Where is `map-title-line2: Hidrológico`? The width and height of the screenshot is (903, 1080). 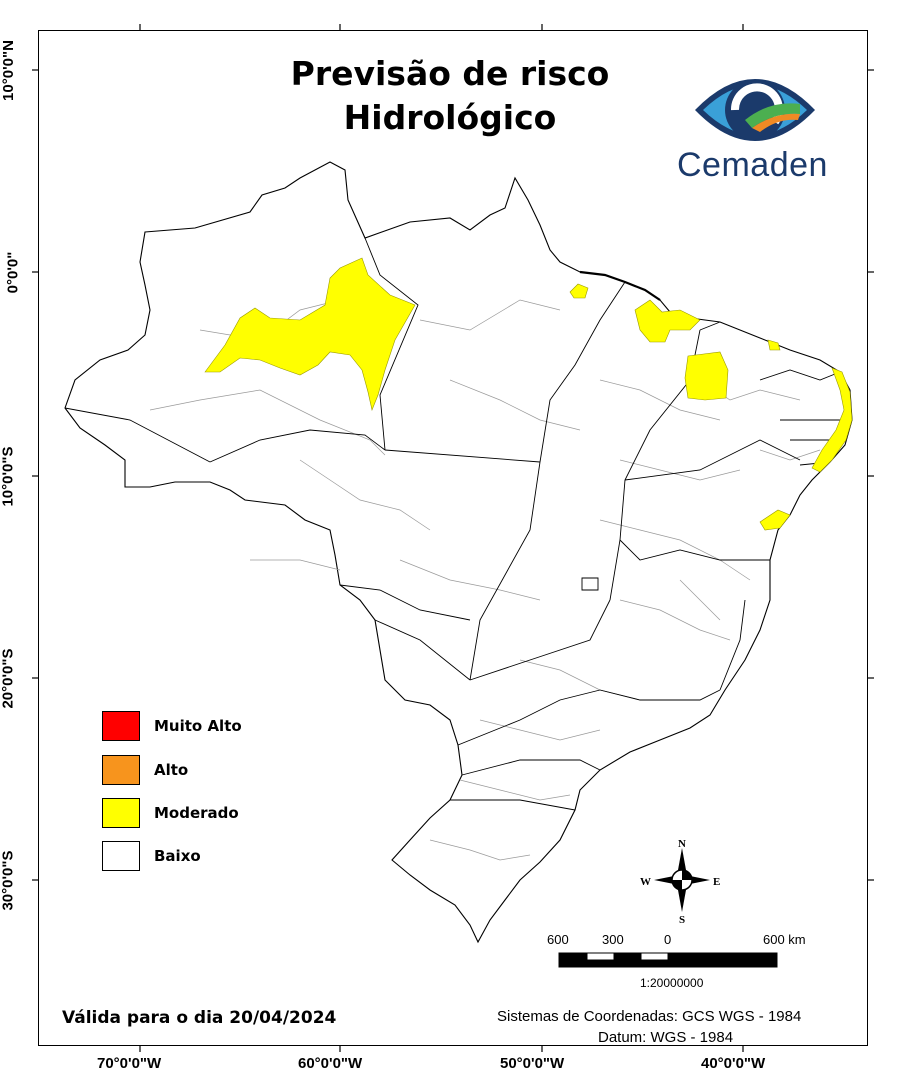 map-title-line2: Hidrológico is located at coordinates (450, 117).